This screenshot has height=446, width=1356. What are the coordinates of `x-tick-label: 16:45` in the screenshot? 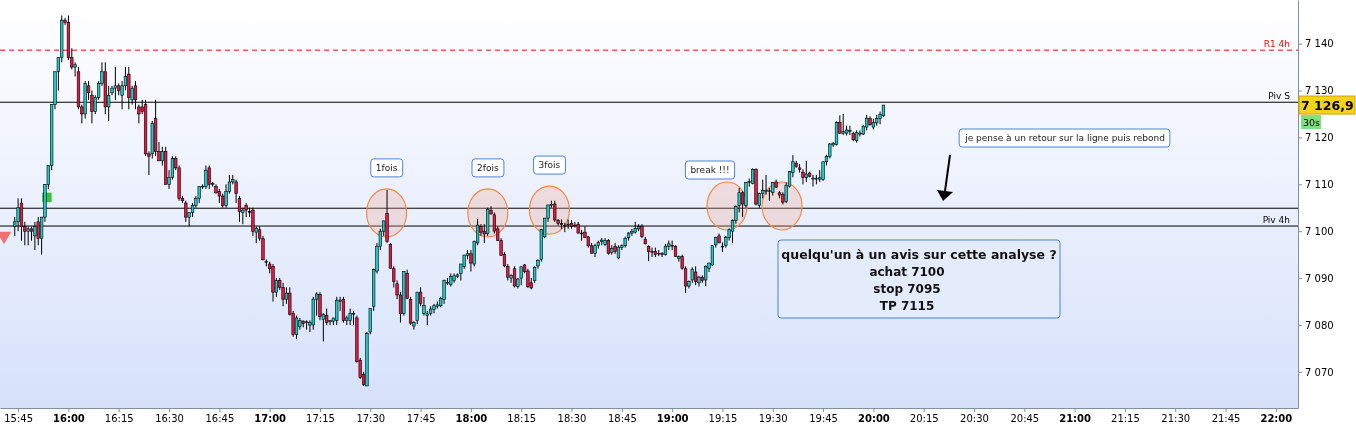 It's located at (220, 419).